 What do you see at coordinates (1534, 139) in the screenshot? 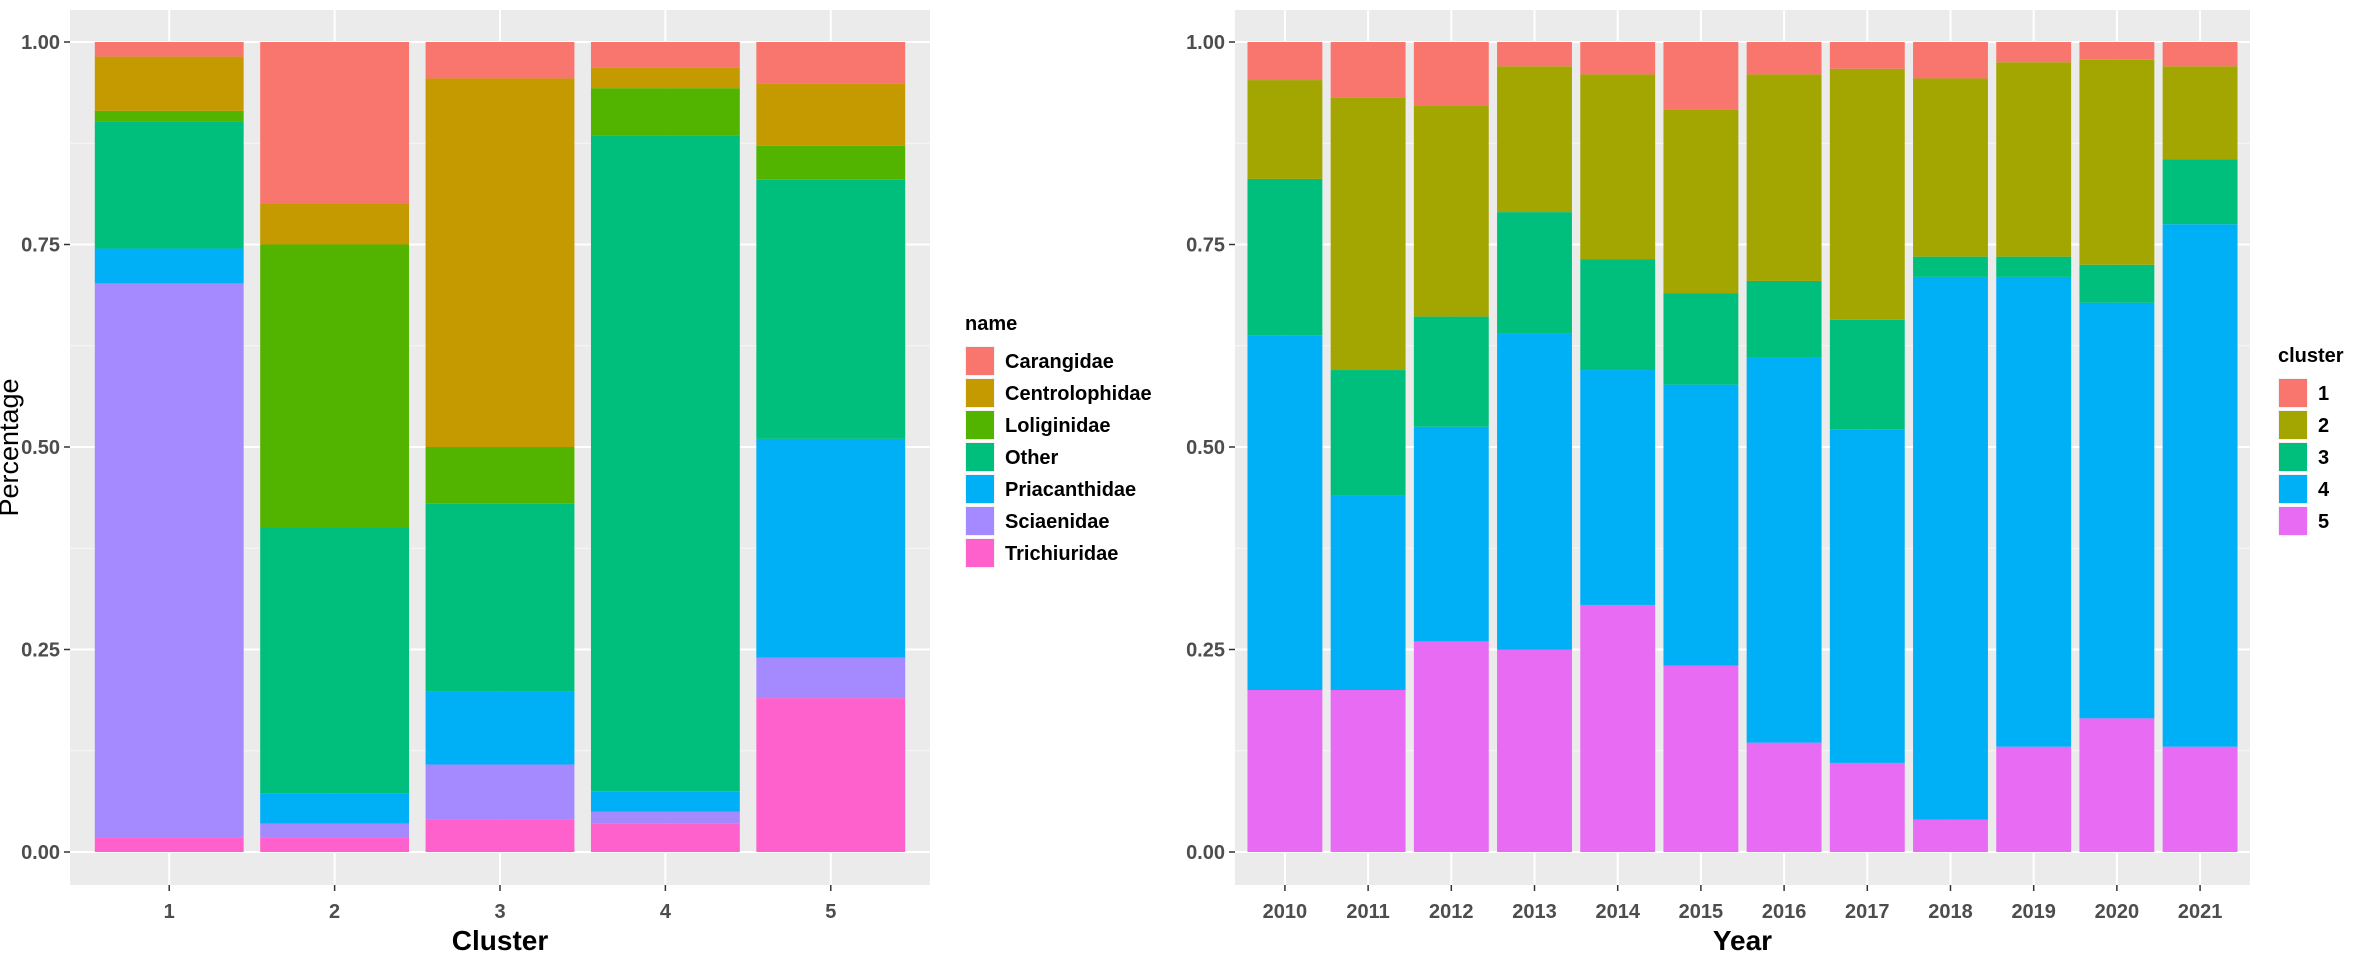
I see `bar-segment-2-2013` at bounding box center [1534, 139].